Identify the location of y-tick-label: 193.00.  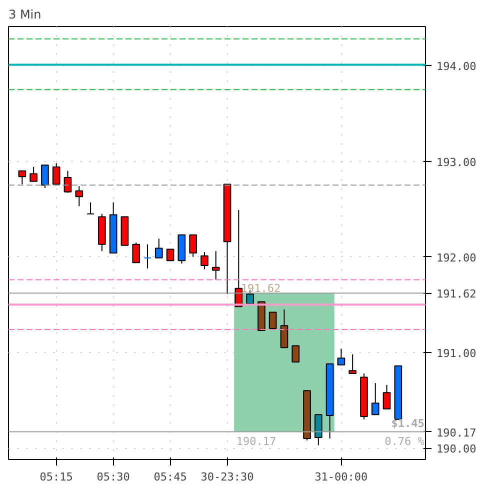
(456, 162).